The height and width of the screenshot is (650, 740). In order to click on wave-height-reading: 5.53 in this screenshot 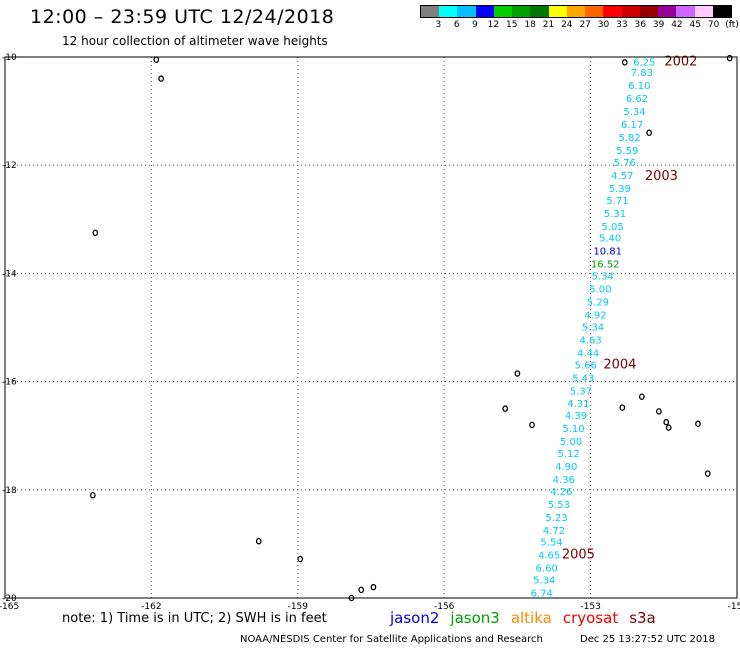, I will do `click(559, 505)`.